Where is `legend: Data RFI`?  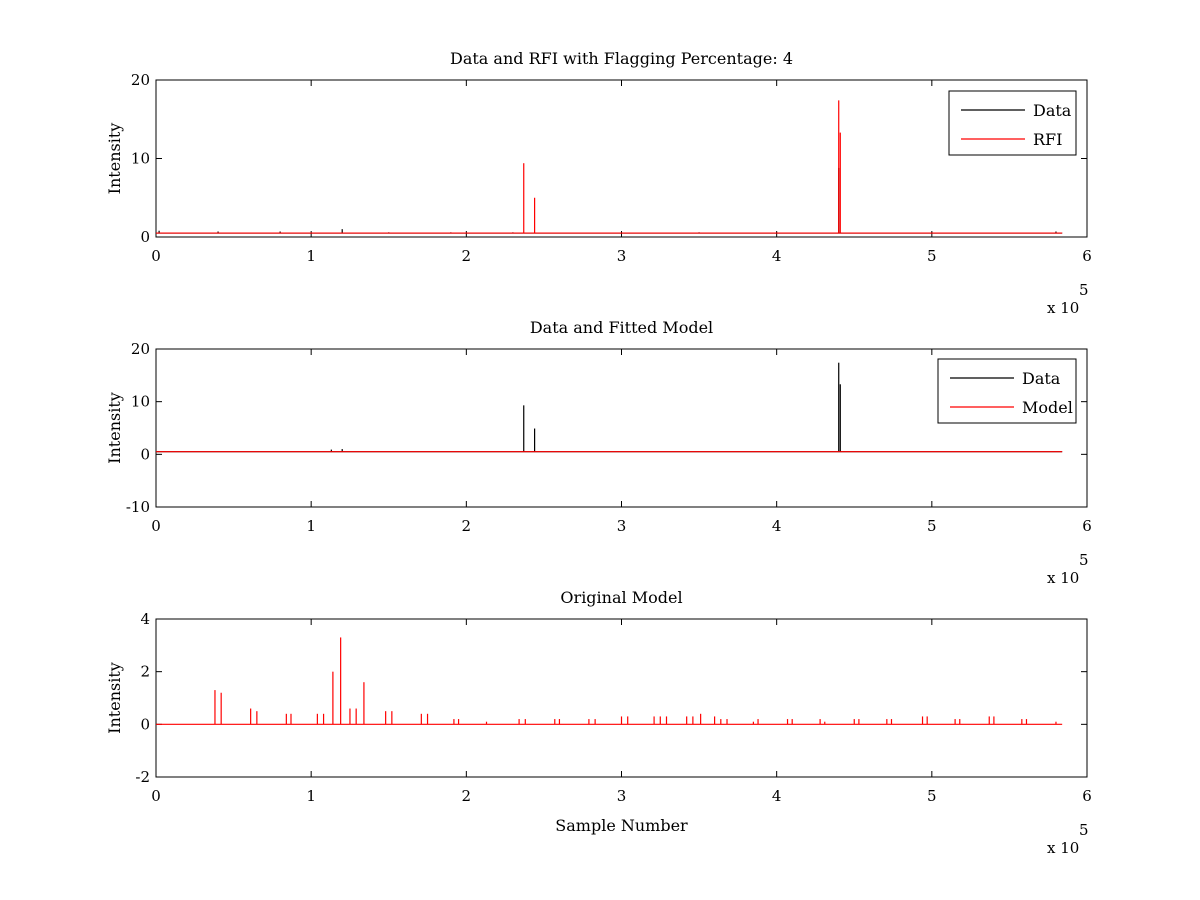
legend: Data RFI is located at coordinates (1012, 123).